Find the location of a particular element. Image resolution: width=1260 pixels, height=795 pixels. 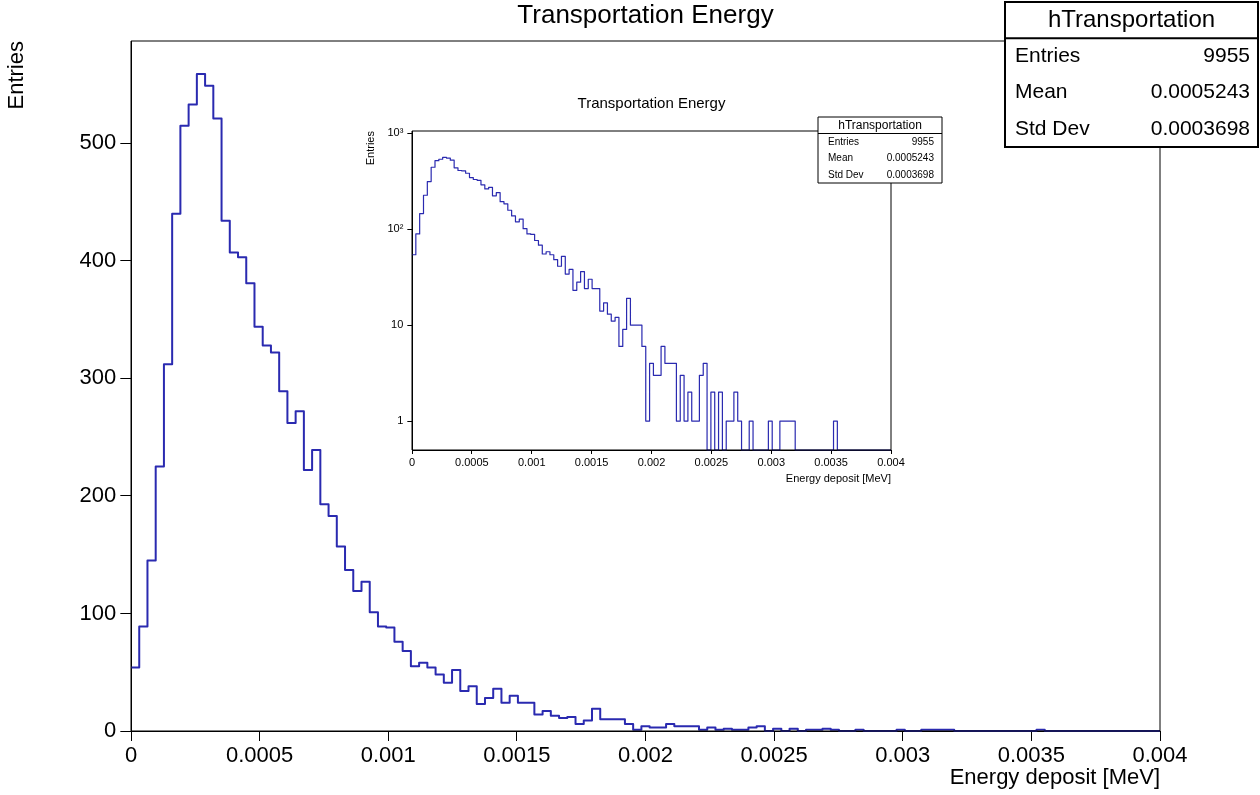

y-tick-label: 10 is located at coordinates (397, 324).